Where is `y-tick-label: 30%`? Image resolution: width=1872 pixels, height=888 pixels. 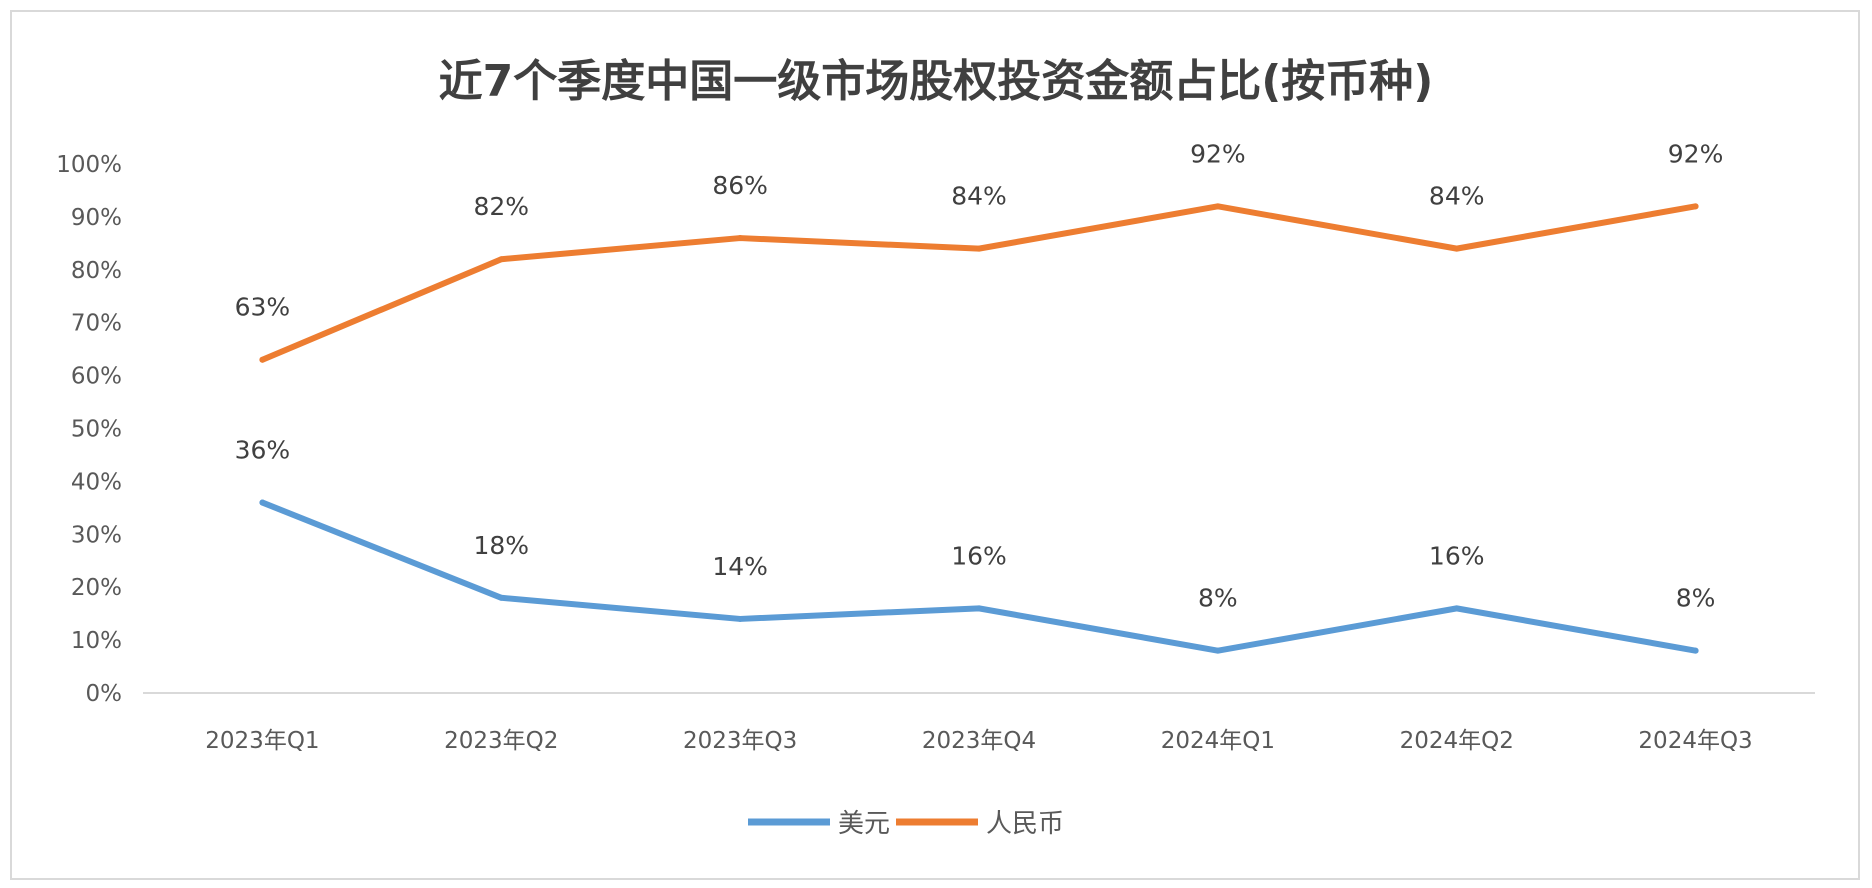 y-tick-label: 30% is located at coordinates (96, 535).